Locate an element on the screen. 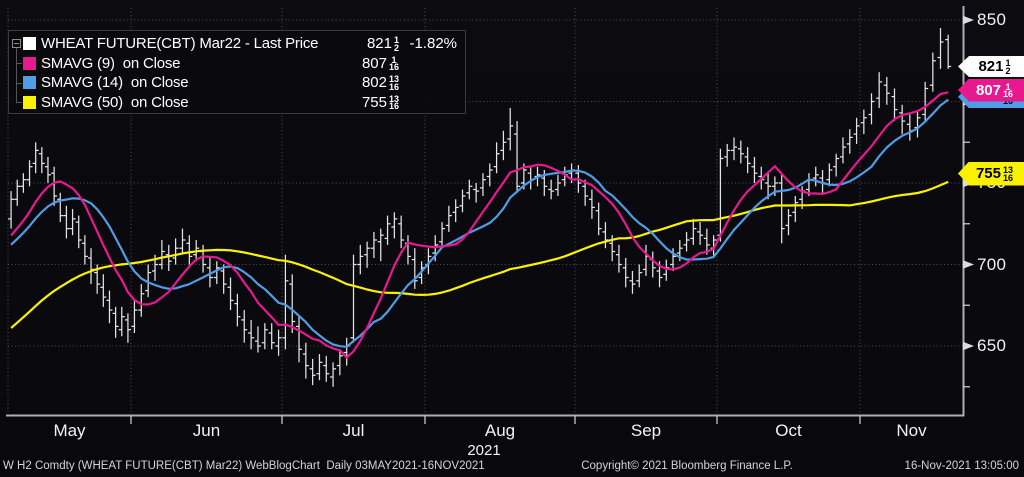 Image resolution: width=1024 pixels, height=477 pixels. last-price-badge: 821 1 2 is located at coordinates (991, 66).